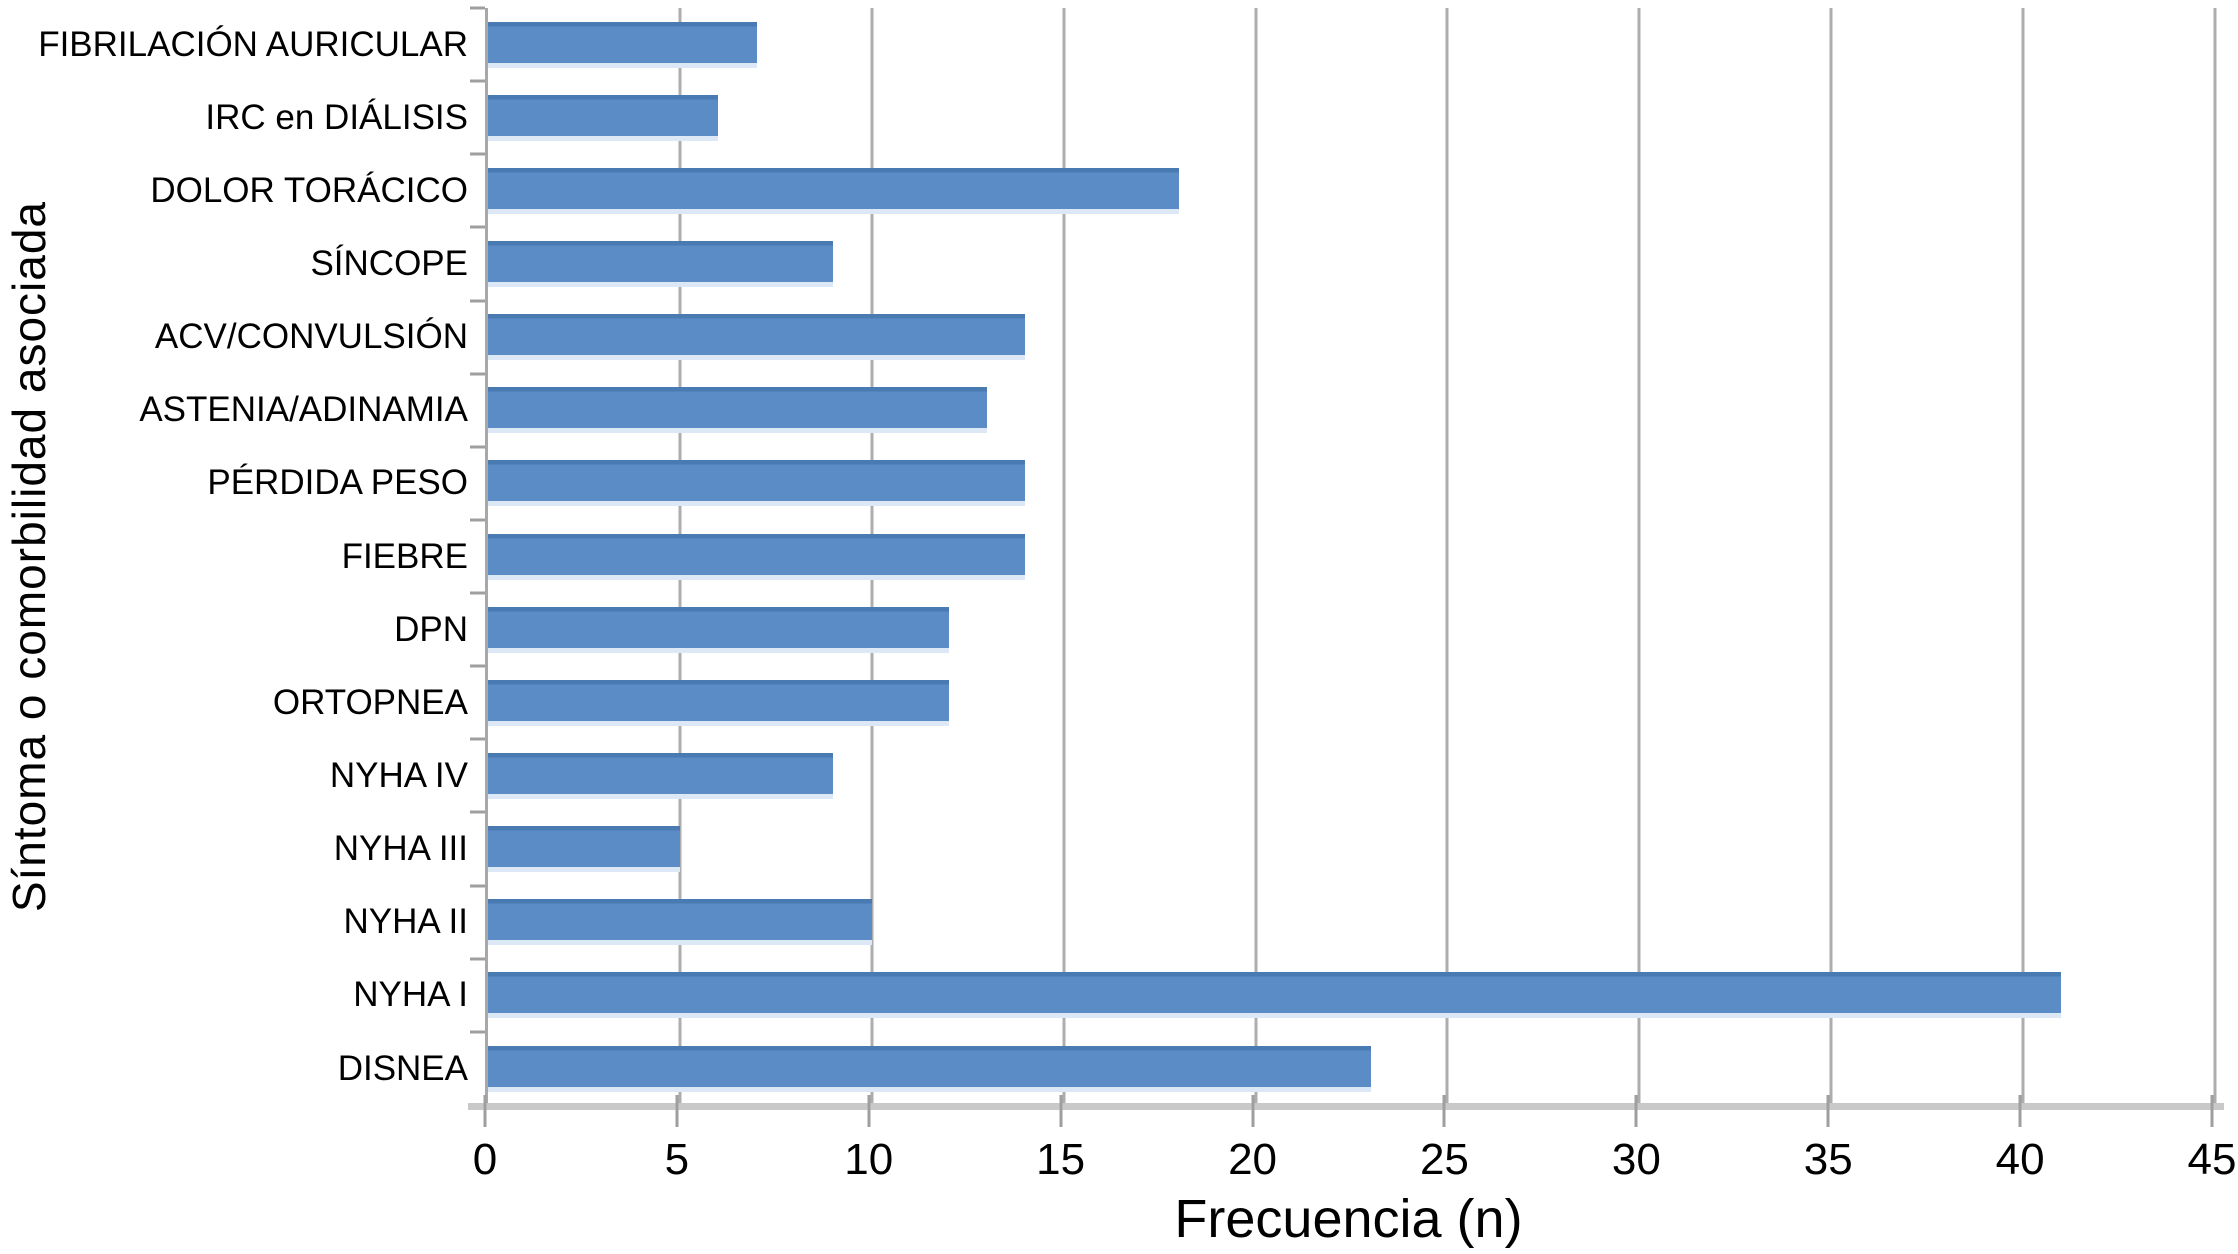  Describe the element at coordinates (370, 702) in the screenshot. I see `category-label: ORTOPNEA` at that location.